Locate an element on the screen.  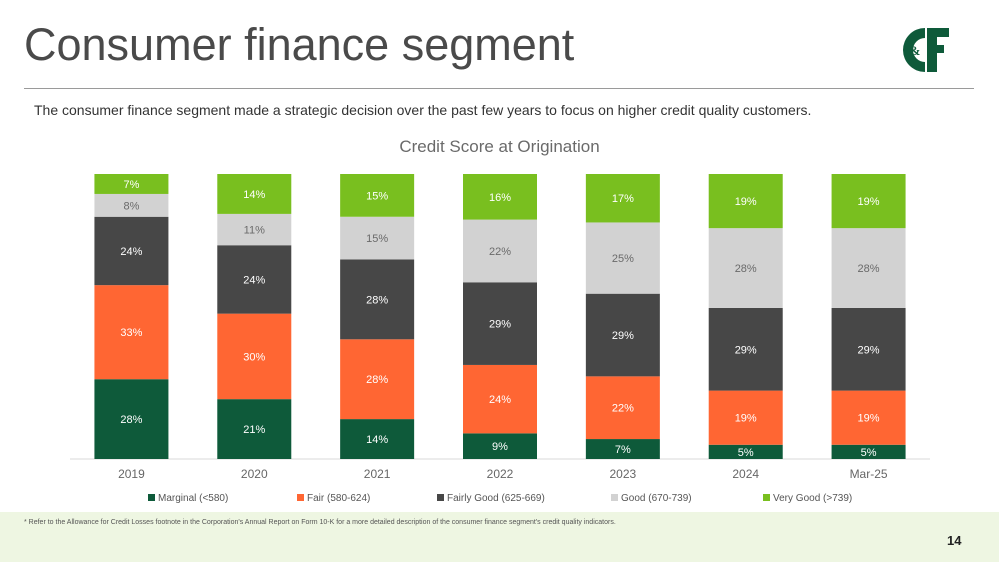
data-label: 25% is located at coordinates (623, 259).